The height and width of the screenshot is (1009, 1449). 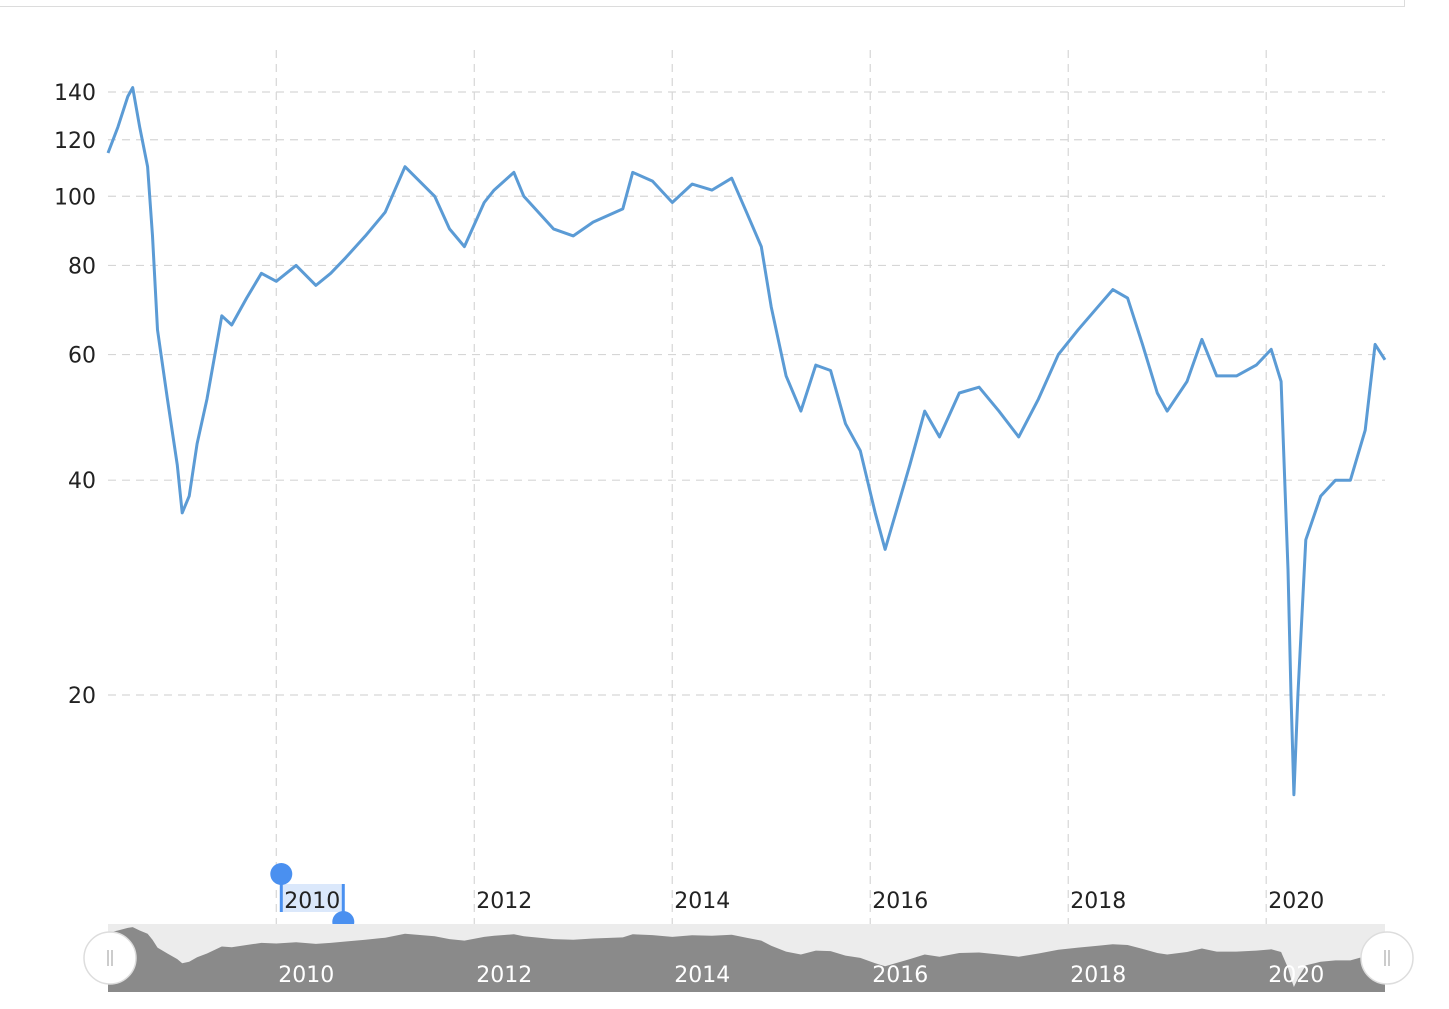 I want to click on y-tick-label: 60, so click(x=82, y=356).